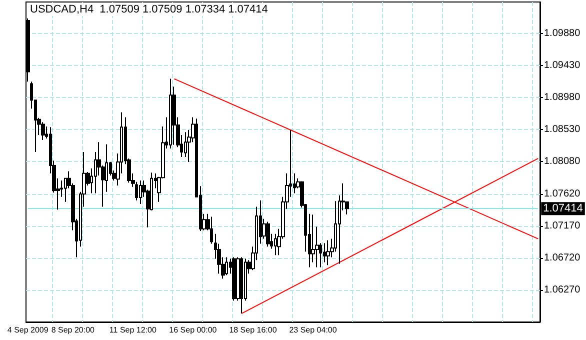 Image resolution: width=586 pixels, height=340 pixels. I want to click on chart-title: USDCAD,H4 1.07509 1.07509 1.07334 1.07414, so click(149, 10).